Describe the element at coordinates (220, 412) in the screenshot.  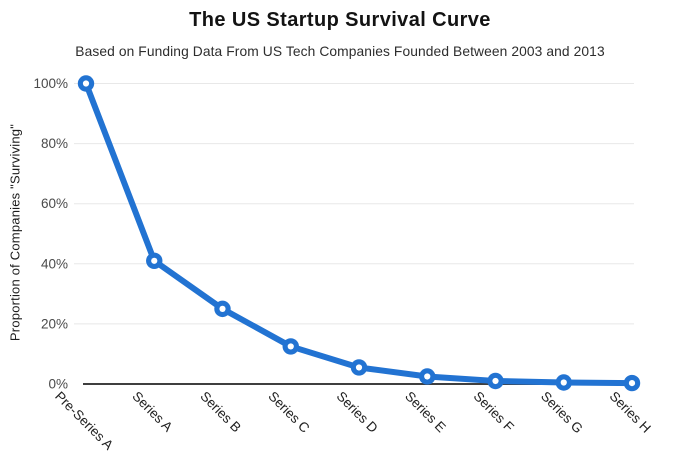
I see `x-category-label: Series B` at that location.